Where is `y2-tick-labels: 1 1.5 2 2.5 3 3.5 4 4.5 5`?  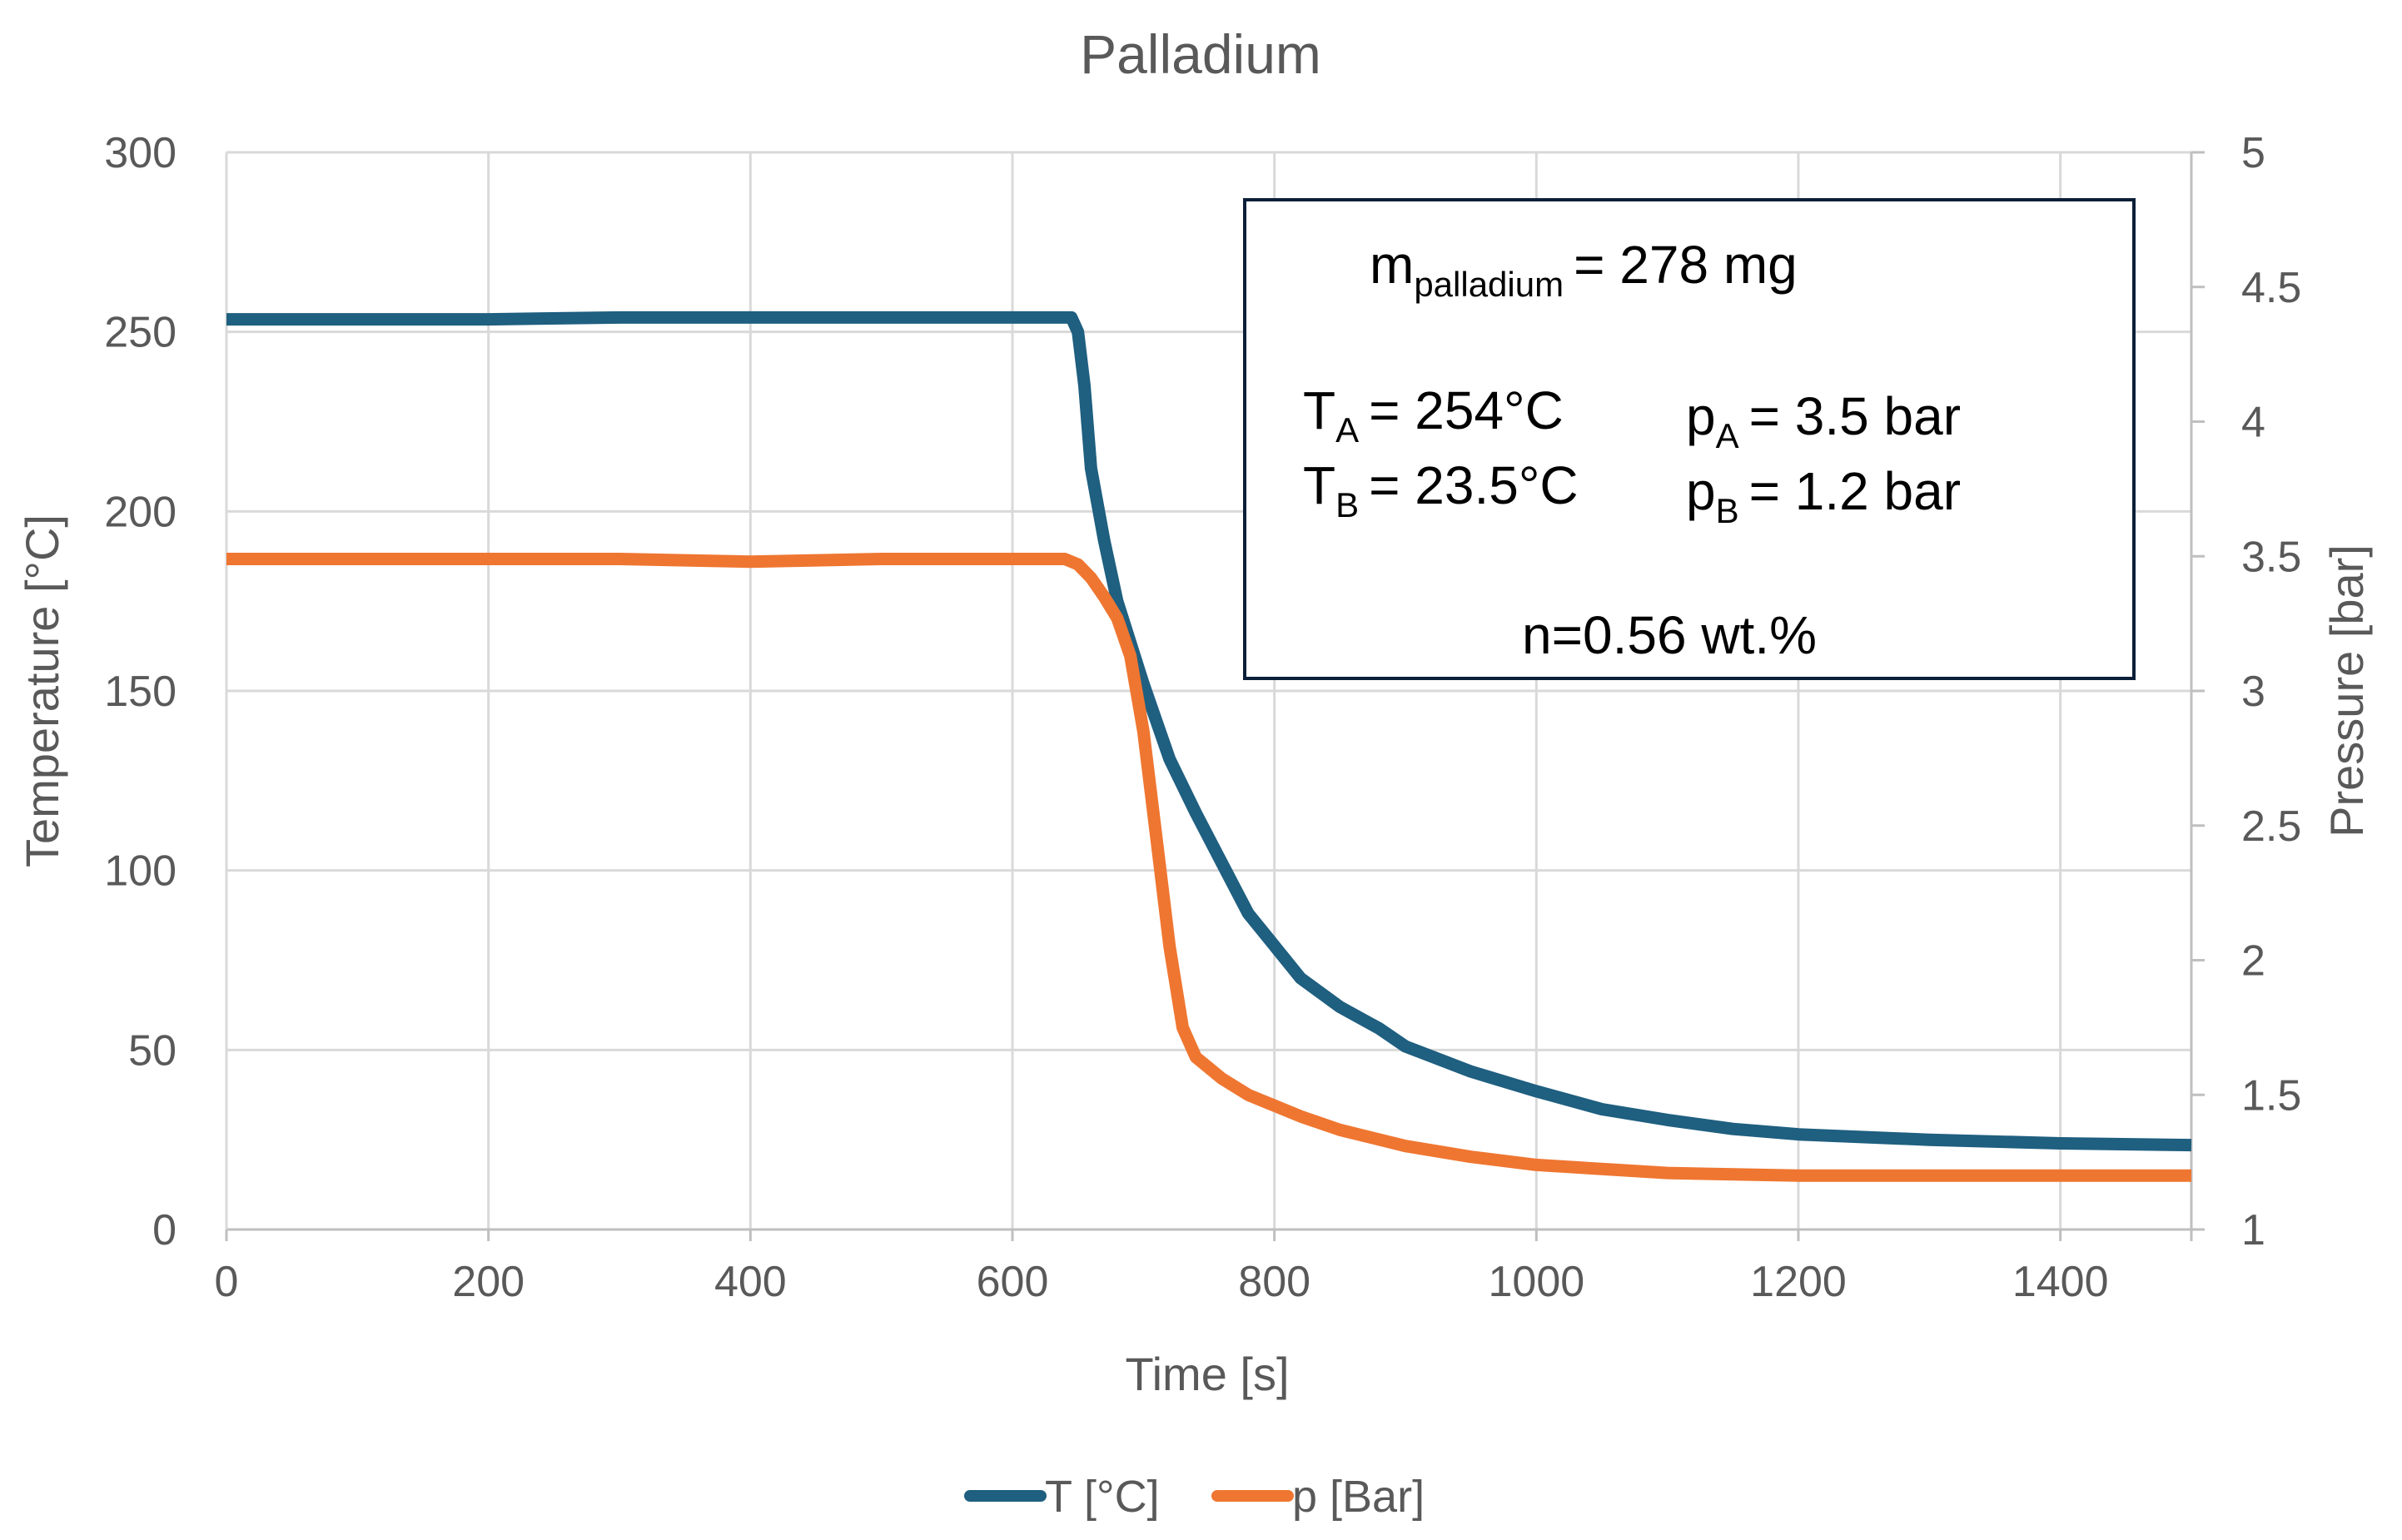
y2-tick-labels: 1 1.5 2 2.5 3 3.5 4 4.5 5 is located at coordinates (2271, 692).